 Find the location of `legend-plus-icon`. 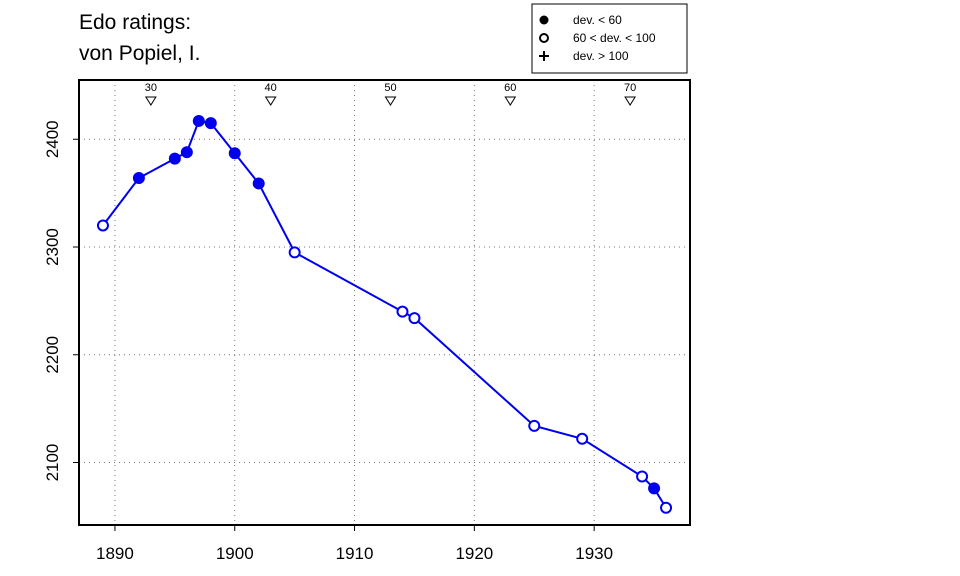

legend-plus-icon is located at coordinates (544, 56).